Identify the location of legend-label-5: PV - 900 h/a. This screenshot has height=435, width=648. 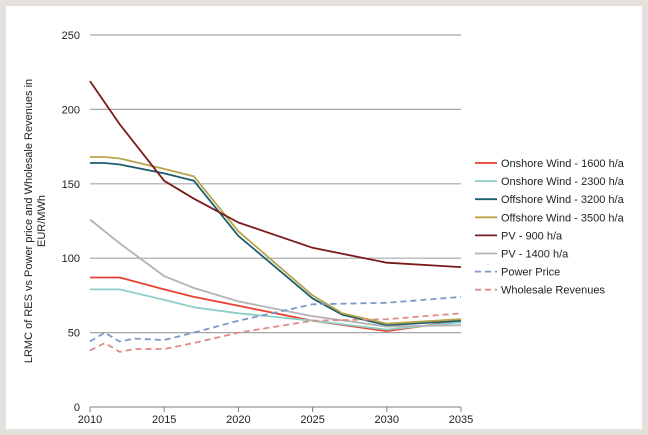
(532, 236).